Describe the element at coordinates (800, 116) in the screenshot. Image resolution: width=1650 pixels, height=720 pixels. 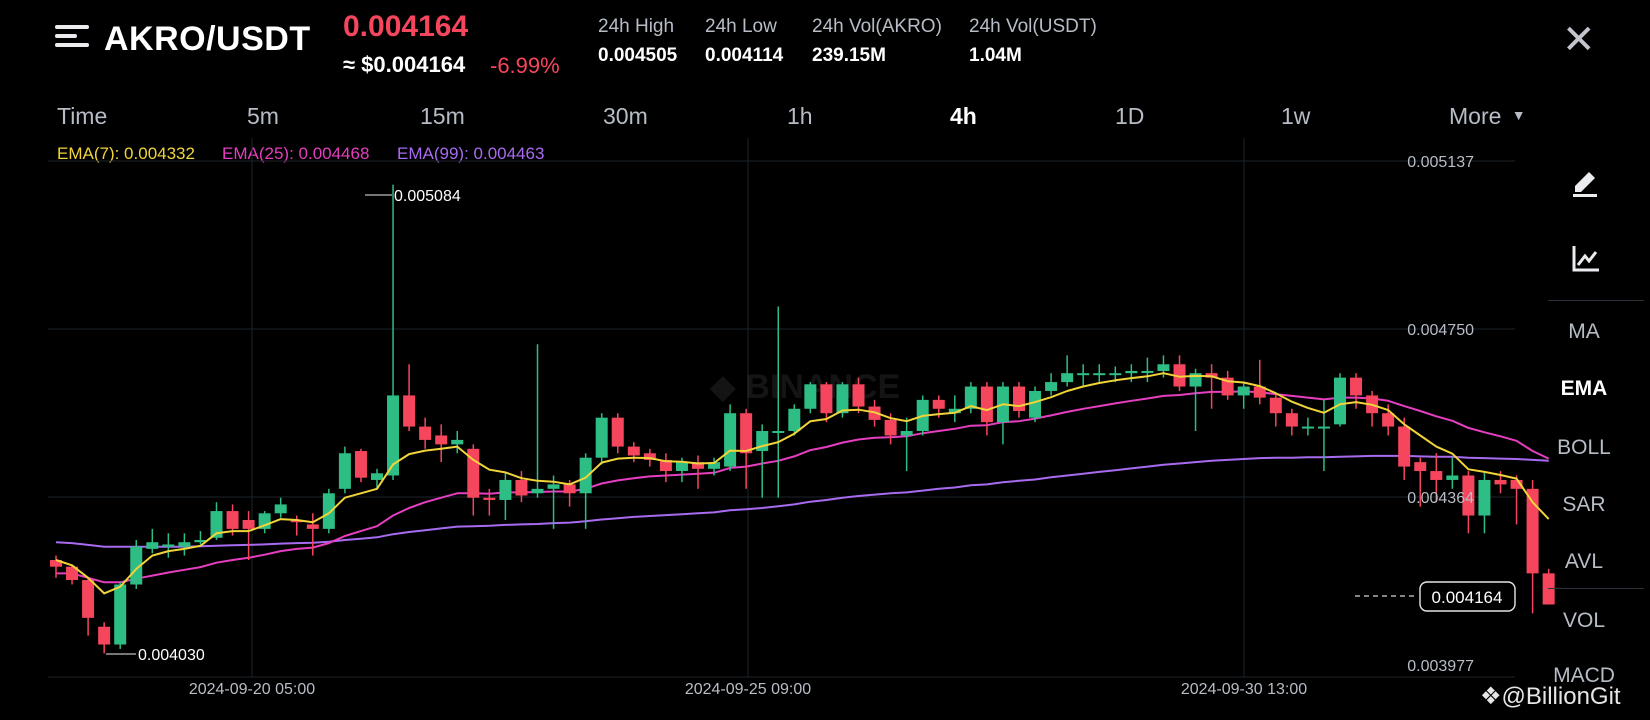
I see `tab-1h: 1h` at that location.